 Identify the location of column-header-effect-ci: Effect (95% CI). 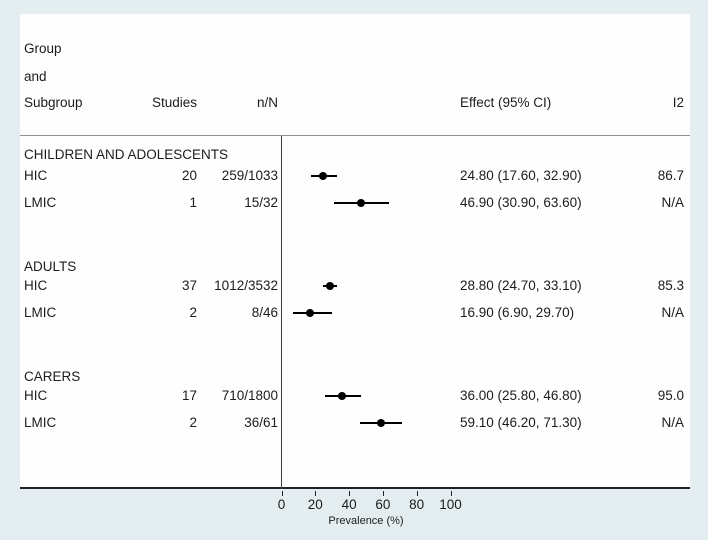
(506, 102).